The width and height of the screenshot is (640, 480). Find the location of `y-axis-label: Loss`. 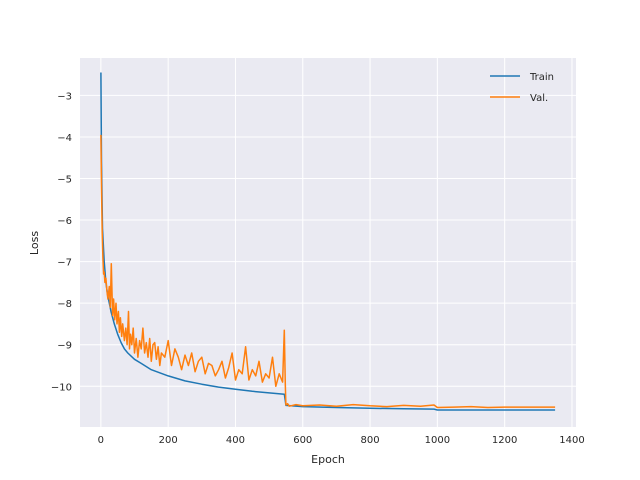

y-axis-label: Loss is located at coordinates (34, 243).